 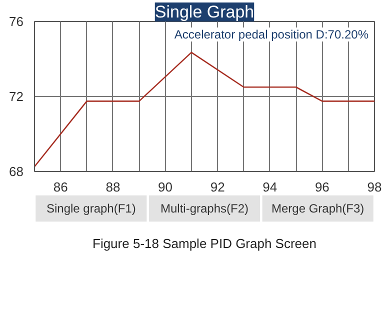 What do you see at coordinates (91, 209) in the screenshot?
I see `text: Single graph(F1)` at bounding box center [91, 209].